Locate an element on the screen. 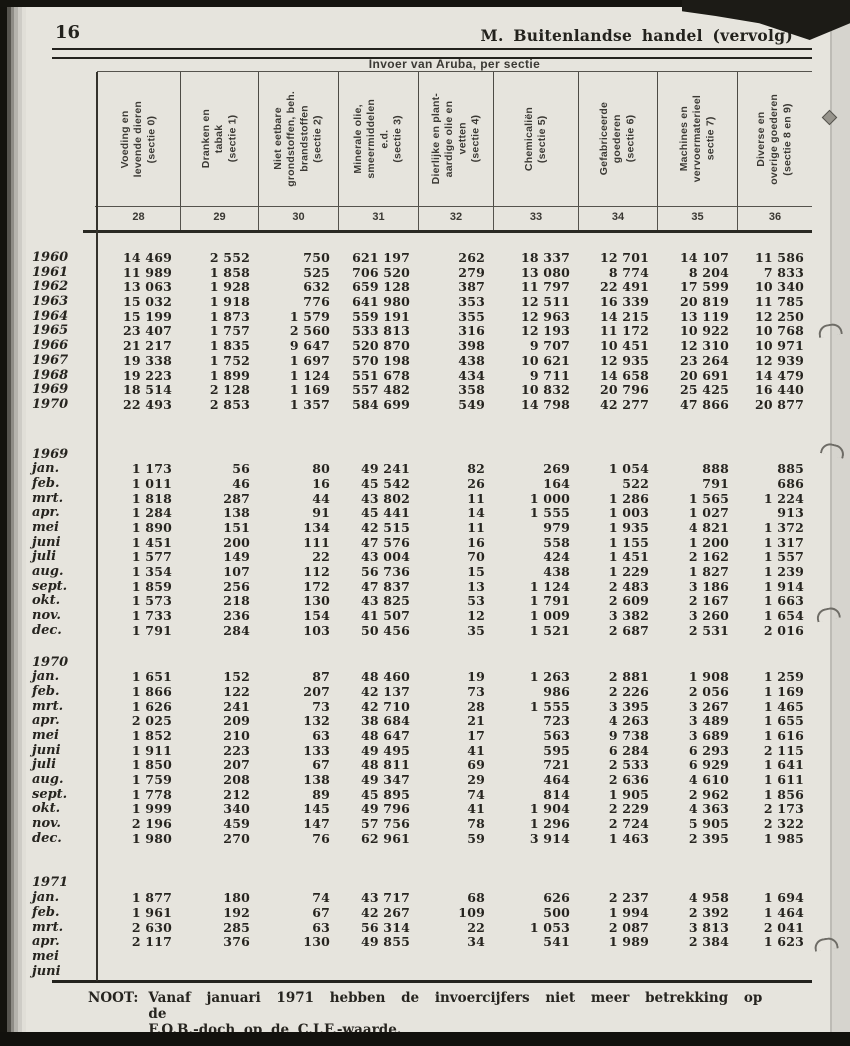 The width and height of the screenshot is (850, 1046). data-cell: 50 456 is located at coordinates (385, 630).